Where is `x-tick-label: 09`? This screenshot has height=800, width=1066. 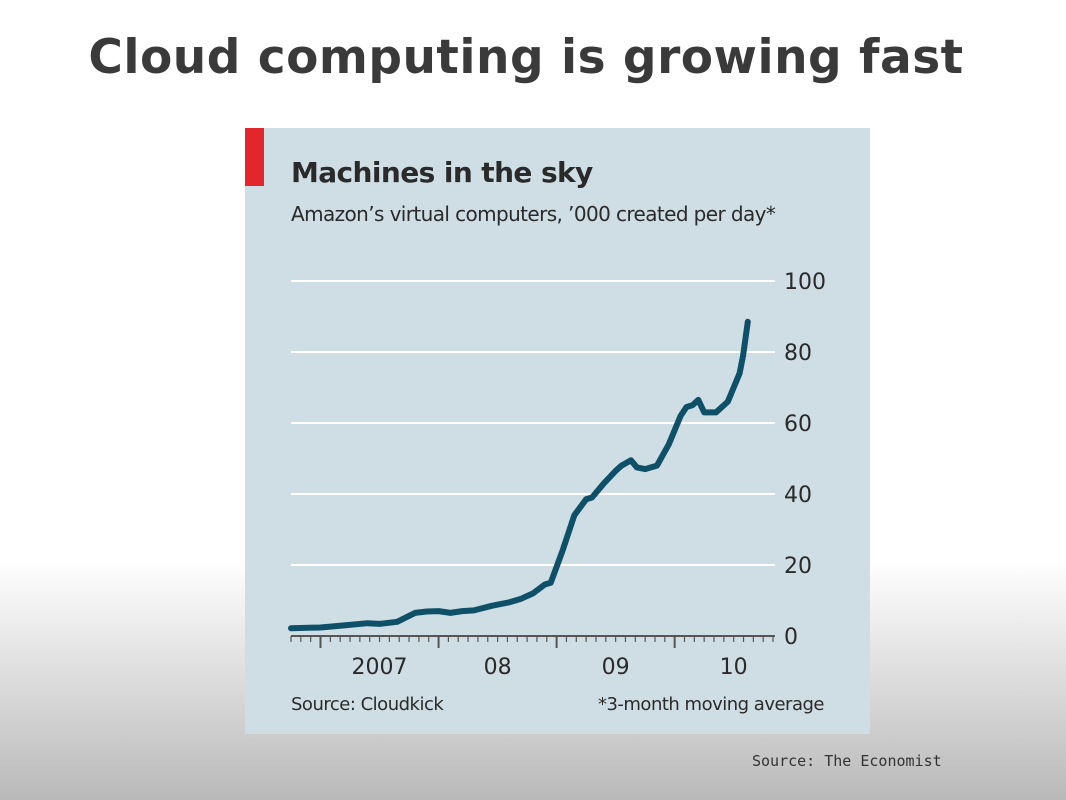 x-tick-label: 09 is located at coordinates (616, 667).